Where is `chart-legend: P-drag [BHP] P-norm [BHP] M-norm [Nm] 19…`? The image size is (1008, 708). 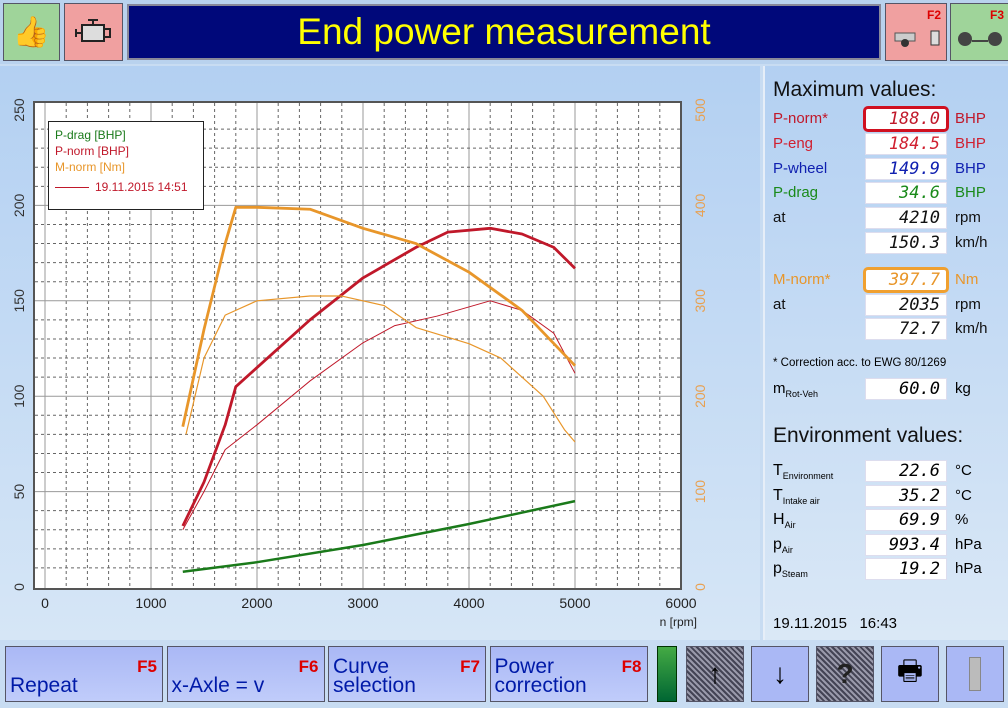
chart-legend: P-drag [BHP] P-norm [BHP] M-norm [Nm] 19… is located at coordinates (126, 165).